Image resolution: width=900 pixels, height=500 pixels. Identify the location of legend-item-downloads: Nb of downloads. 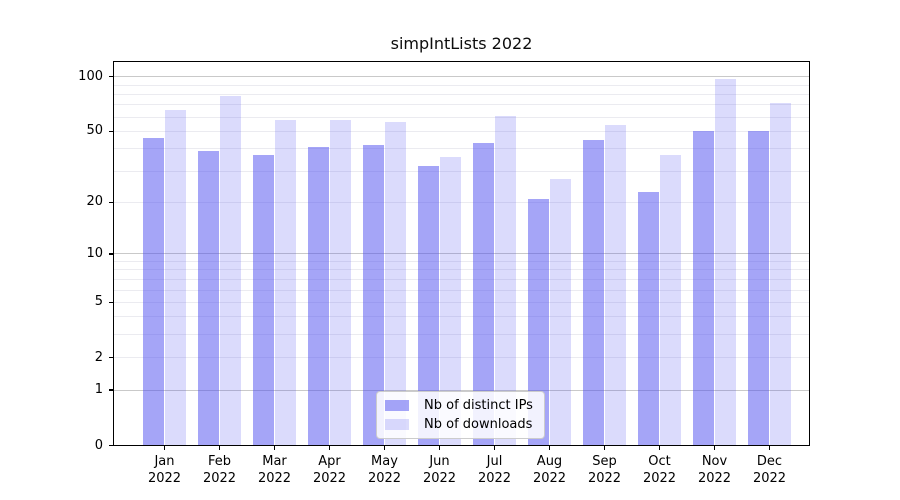
(459, 424).